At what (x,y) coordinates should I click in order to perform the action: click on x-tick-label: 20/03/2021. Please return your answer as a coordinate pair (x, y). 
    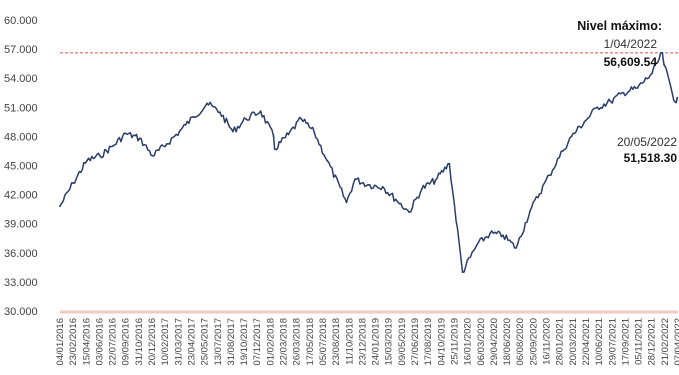
    Looking at the image, I should click on (573, 342).